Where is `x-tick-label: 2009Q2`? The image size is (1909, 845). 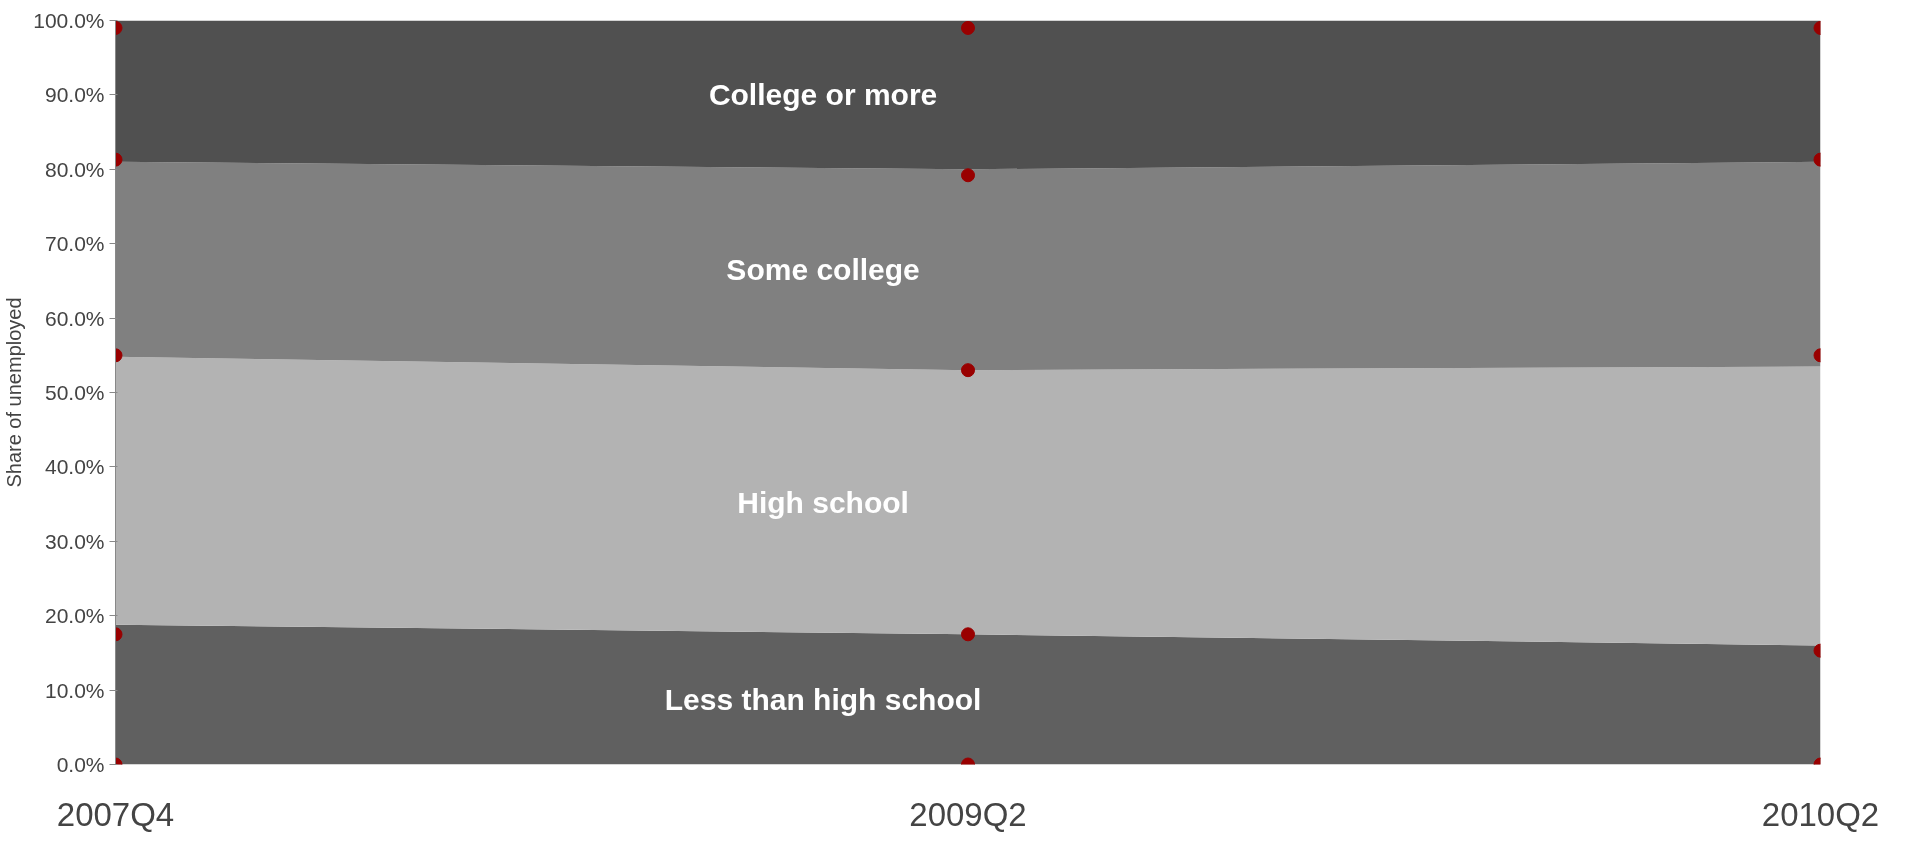 x-tick-label: 2009Q2 is located at coordinates (968, 814).